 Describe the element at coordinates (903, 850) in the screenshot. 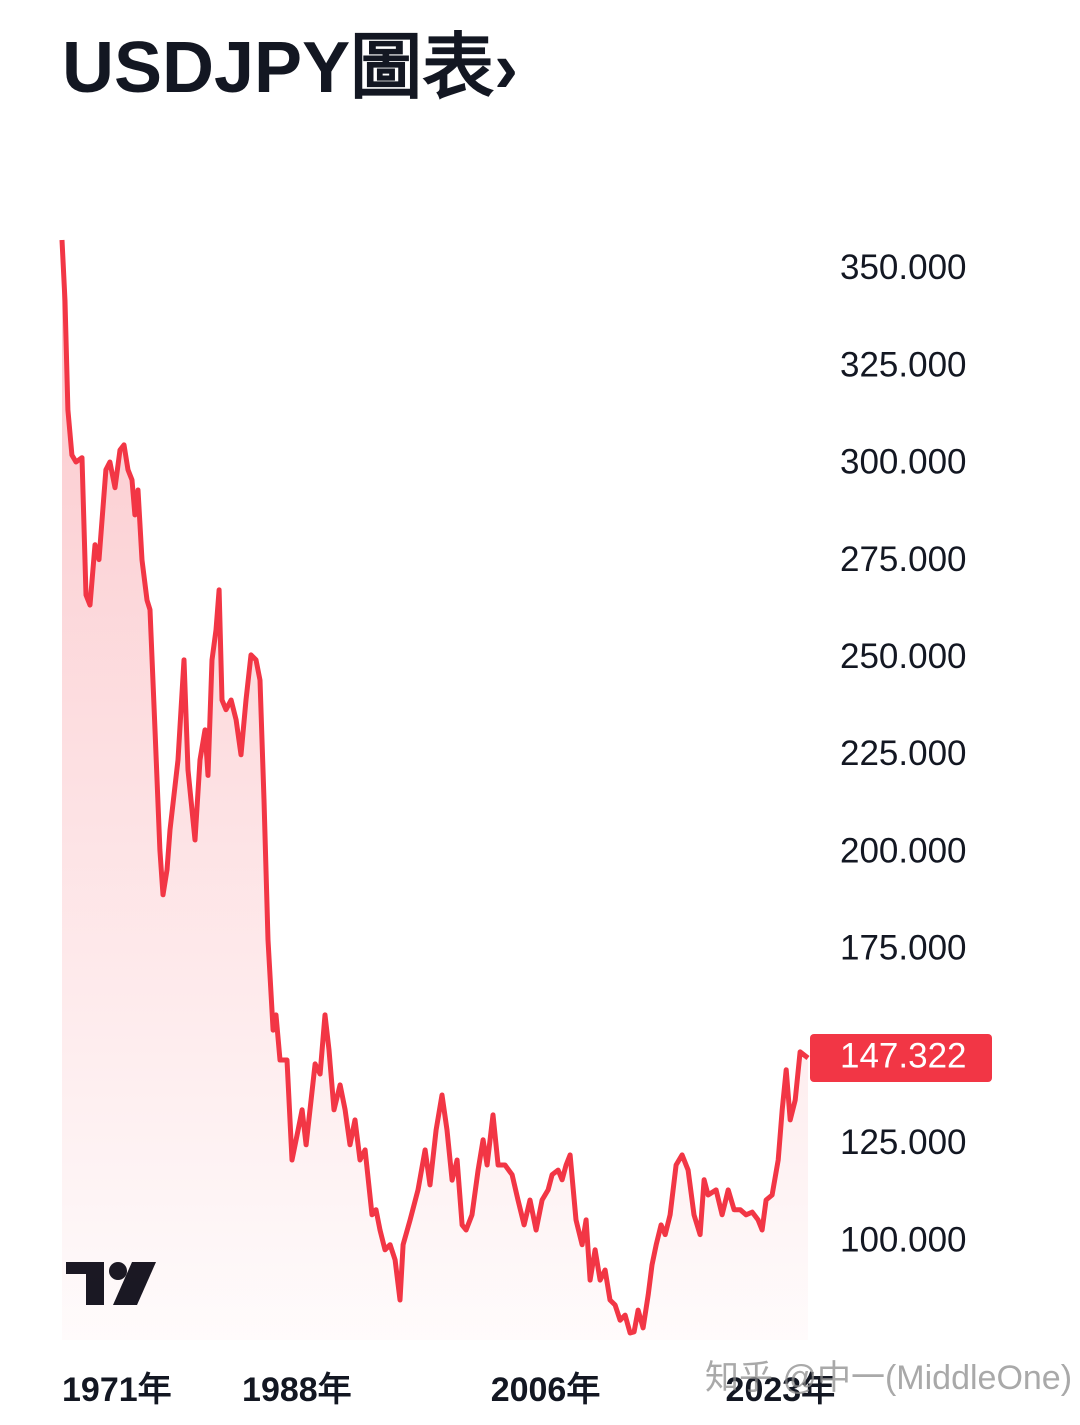

I see `y-tick-label: 200.000` at that location.